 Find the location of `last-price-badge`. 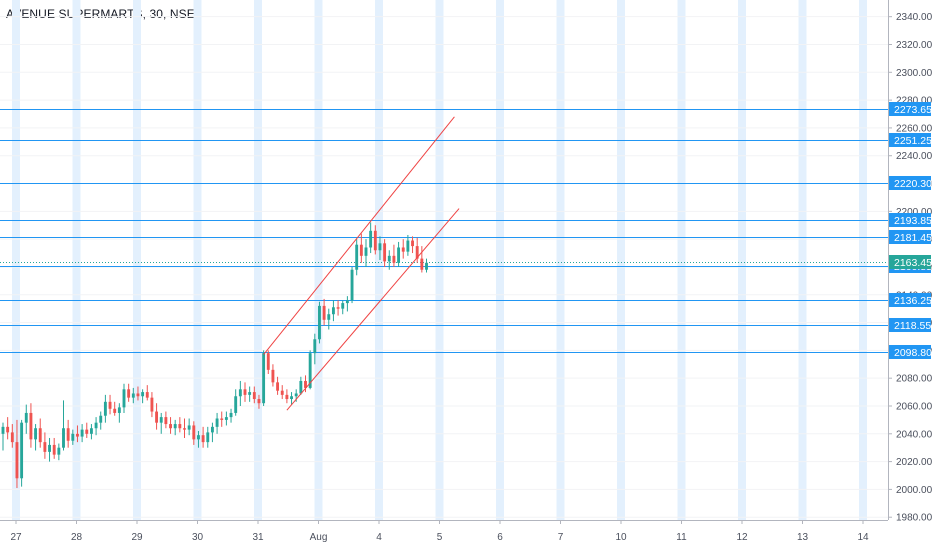

last-price-badge is located at coordinates (910, 262).